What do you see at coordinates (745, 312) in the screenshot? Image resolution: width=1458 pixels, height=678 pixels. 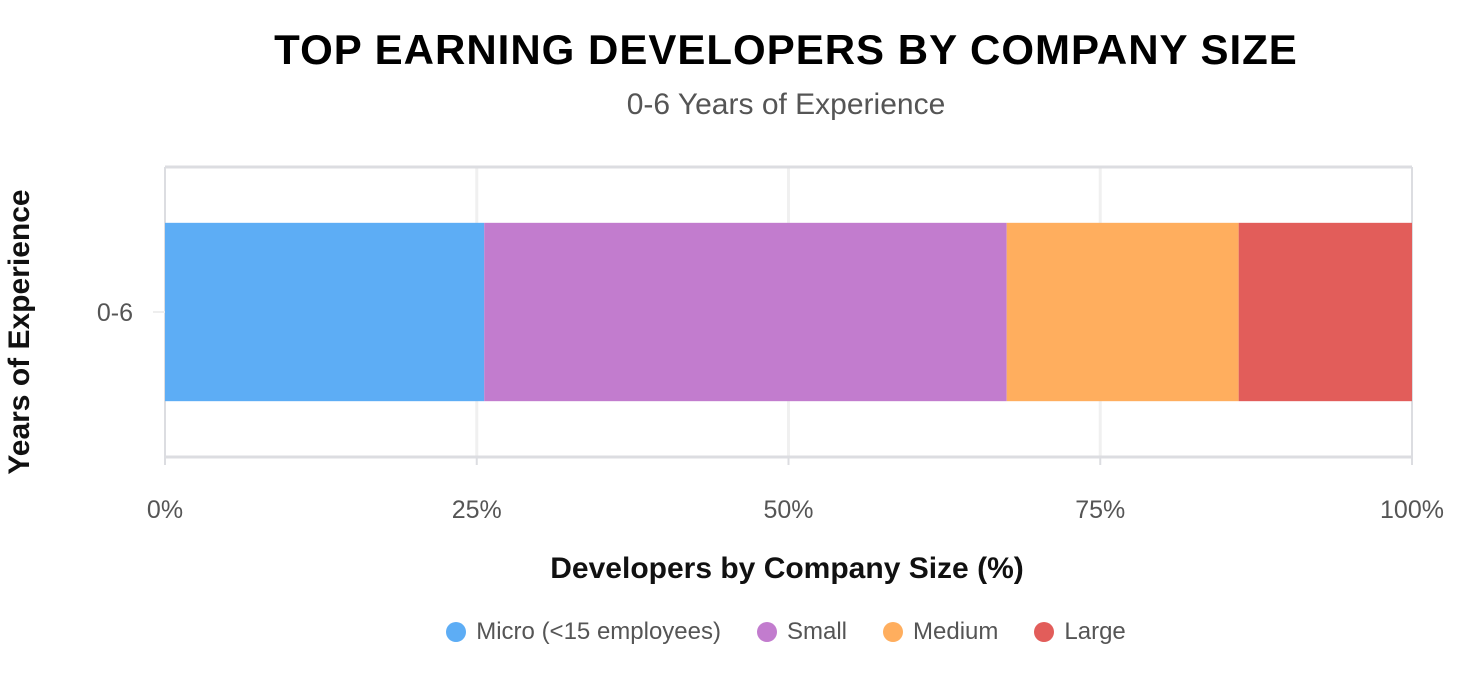 I see `bar-segment-small` at bounding box center [745, 312].